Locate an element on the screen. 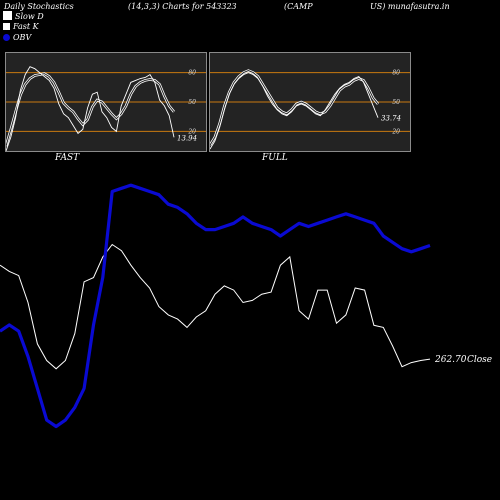 This screenshot has height=500, width=500. full-fast-k-line is located at coordinates (294, 111).